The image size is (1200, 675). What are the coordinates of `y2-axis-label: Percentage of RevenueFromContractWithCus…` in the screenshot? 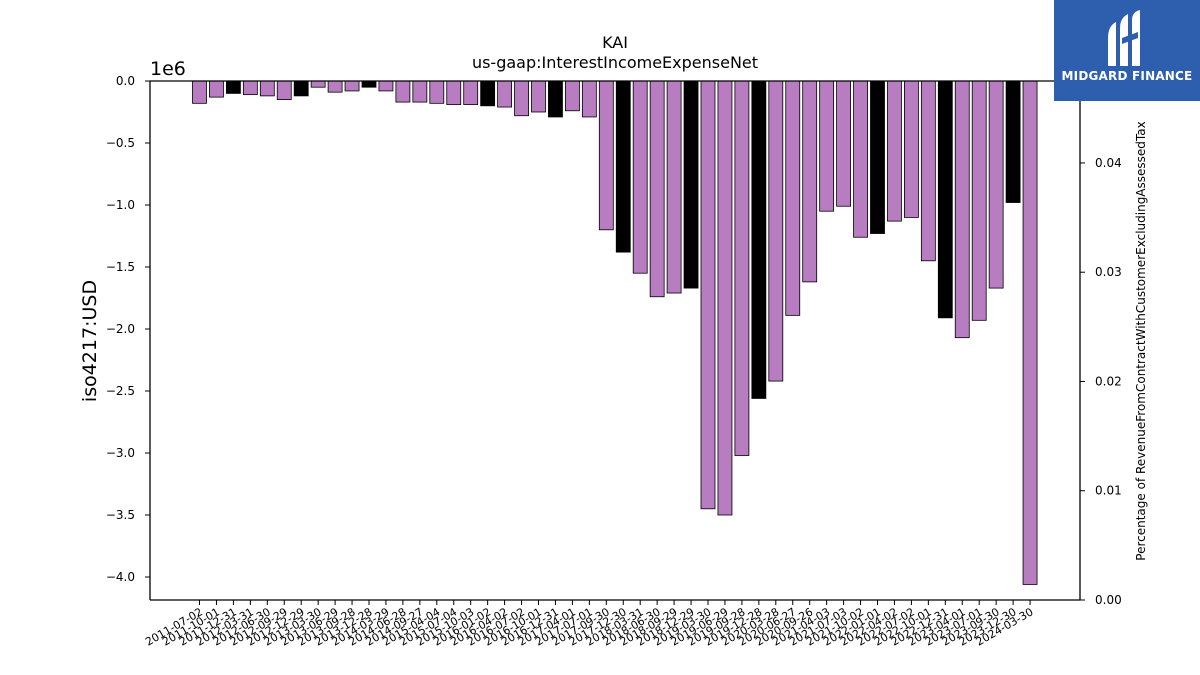 It's located at (1141, 340).